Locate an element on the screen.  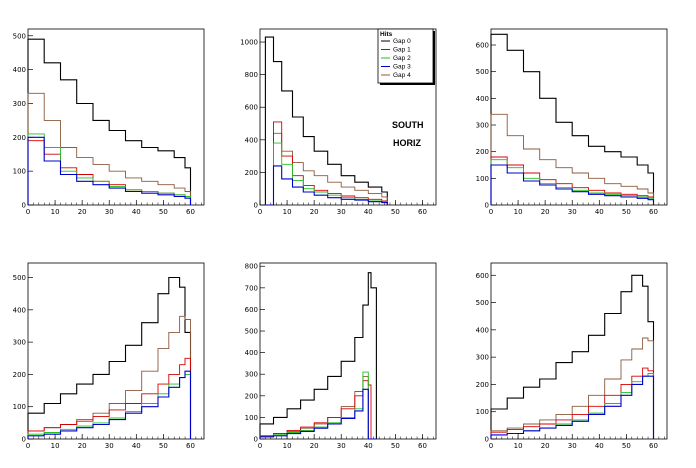
legend-label-2: Gap 1 is located at coordinates (402, 50).